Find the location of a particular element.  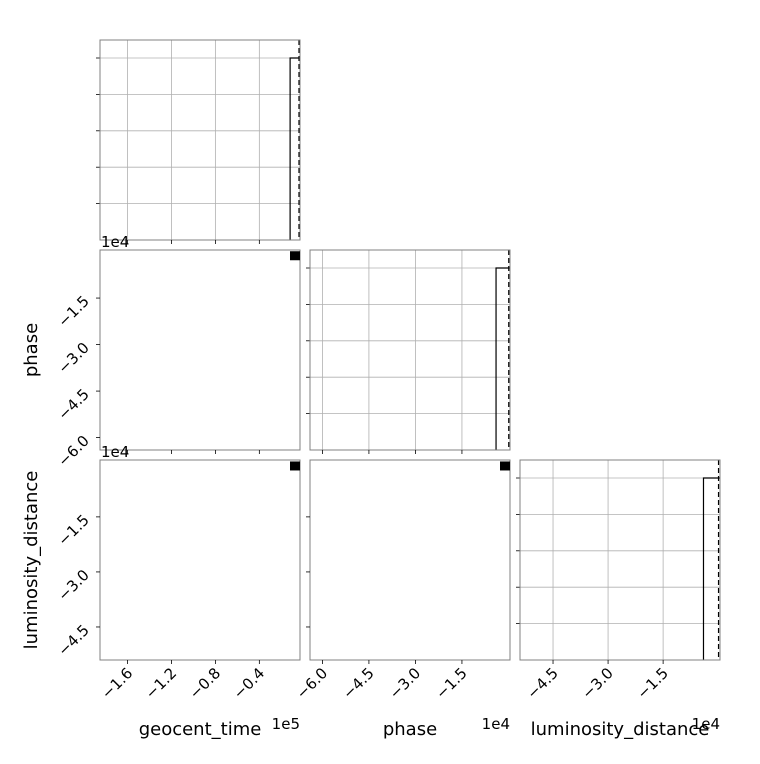

x-tick-label-phase: −6.0 is located at coordinates (312, 683).